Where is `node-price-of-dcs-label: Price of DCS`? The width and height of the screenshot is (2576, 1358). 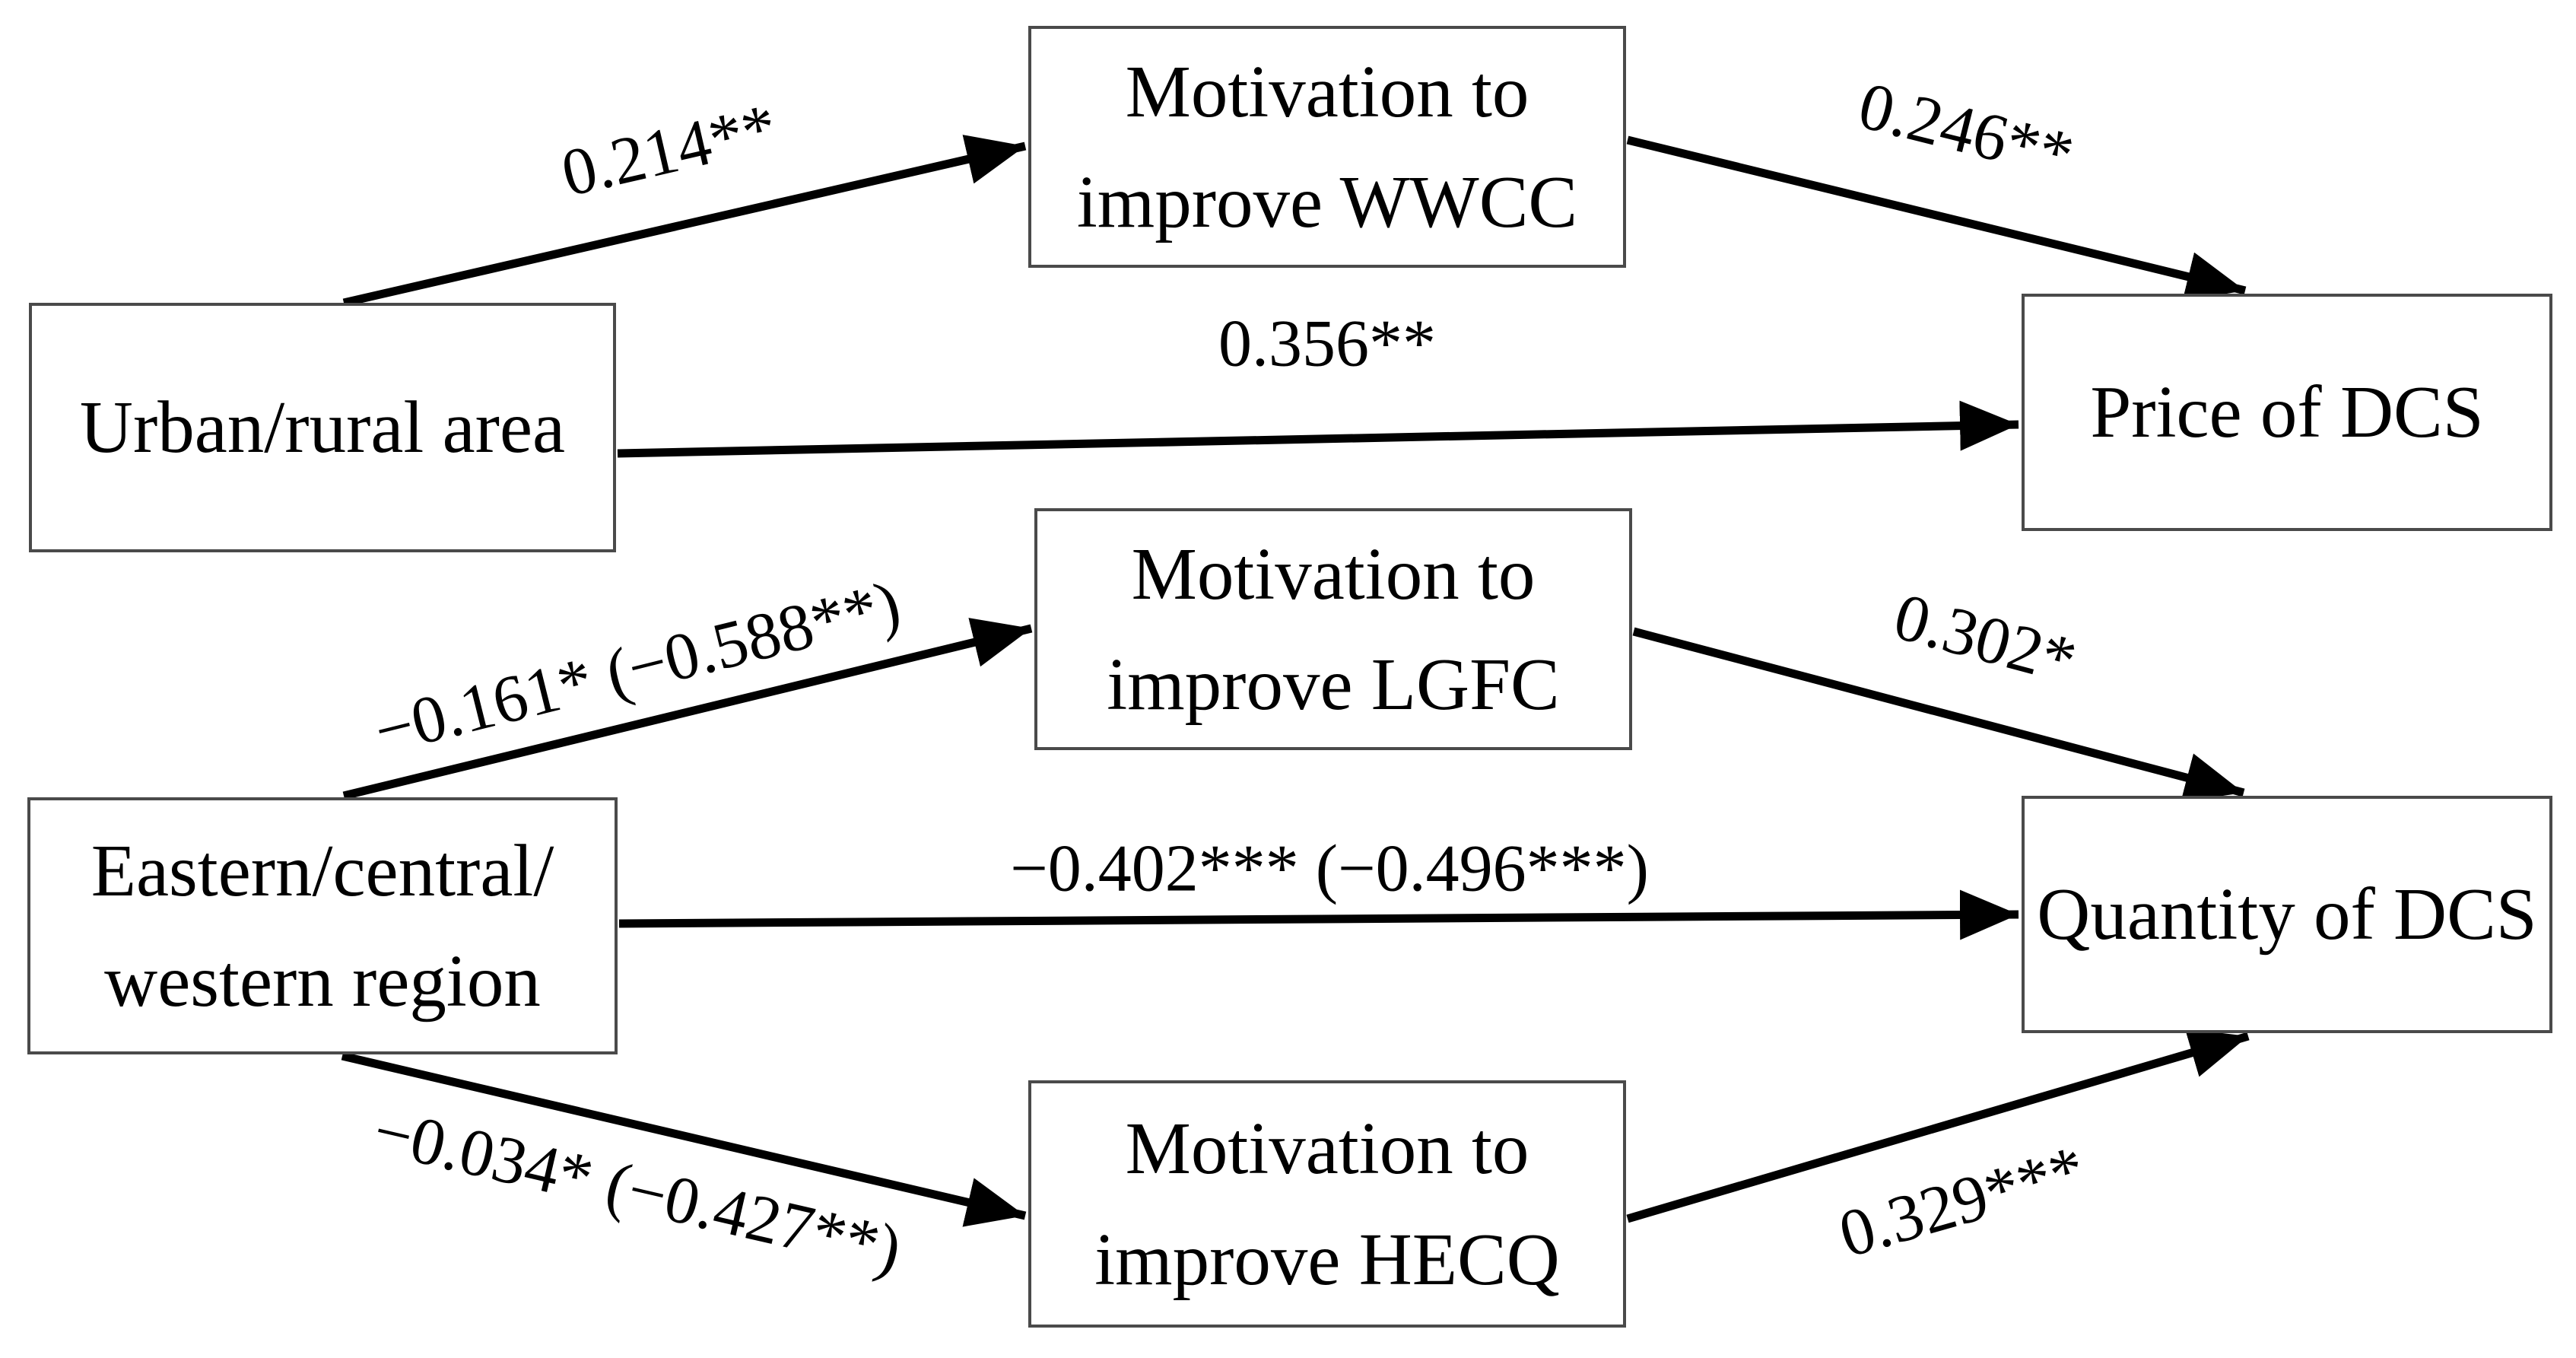 node-price-of-dcs-label: Price of DCS is located at coordinates (2287, 412).